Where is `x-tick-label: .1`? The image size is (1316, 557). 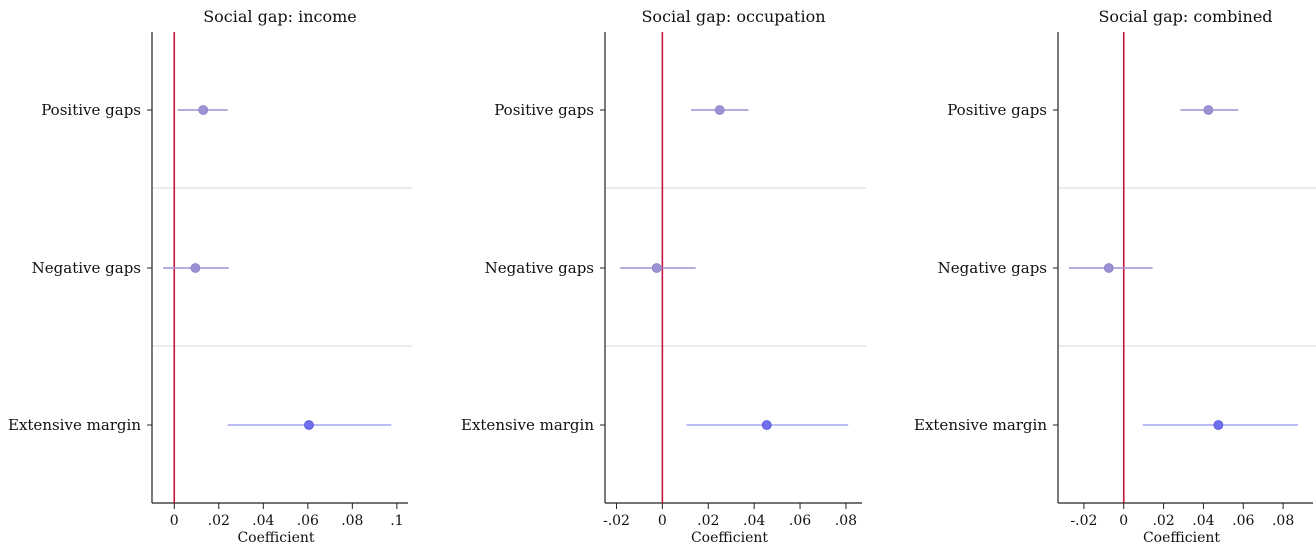
x-tick-label: .1 is located at coordinates (396, 521).